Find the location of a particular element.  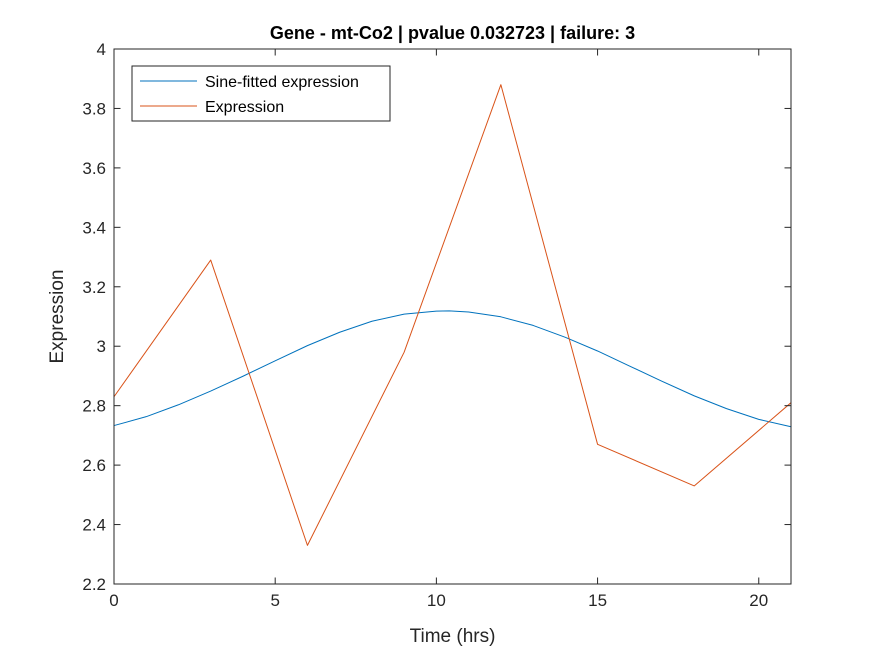

y-tick-label: 3.6 is located at coordinates (94, 168).